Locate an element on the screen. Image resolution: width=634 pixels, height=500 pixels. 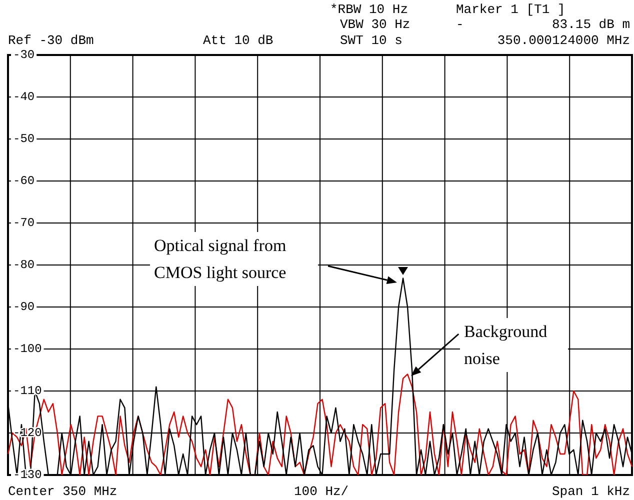
text: Span 1 kHz is located at coordinates (591, 491).